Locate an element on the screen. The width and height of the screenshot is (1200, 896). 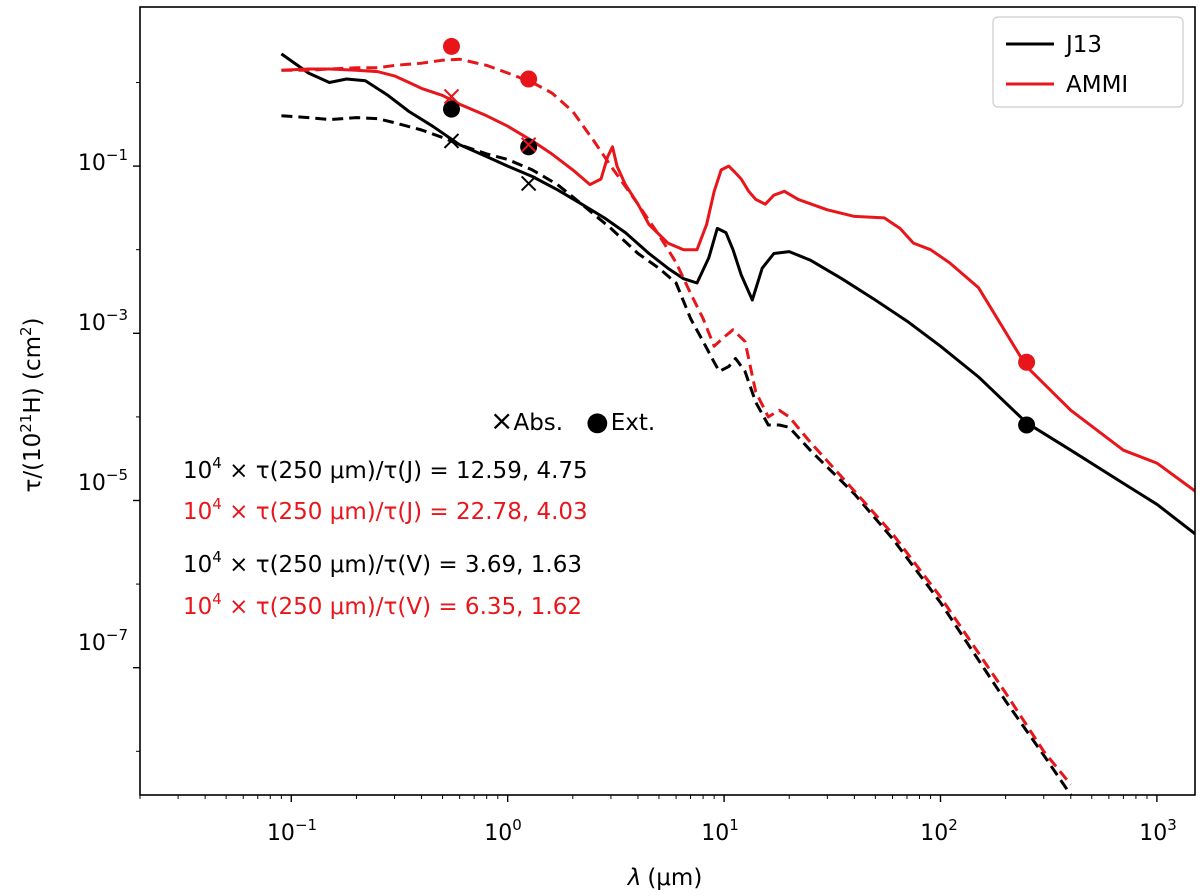
marker-key: ×Abs. ●Ext. is located at coordinates (572, 420).